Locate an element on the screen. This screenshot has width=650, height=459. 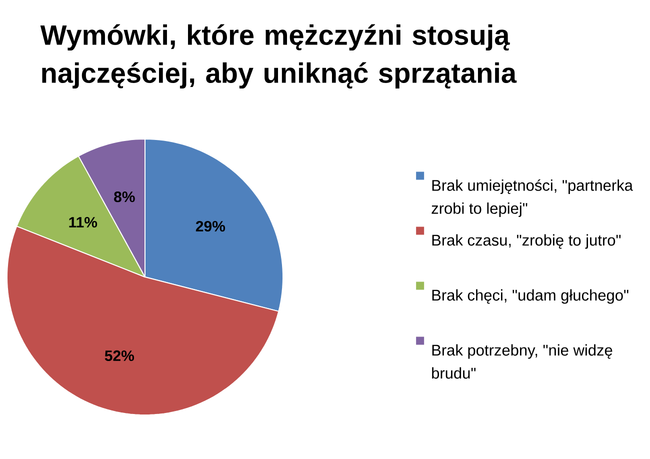
data-label: 29% is located at coordinates (211, 226).